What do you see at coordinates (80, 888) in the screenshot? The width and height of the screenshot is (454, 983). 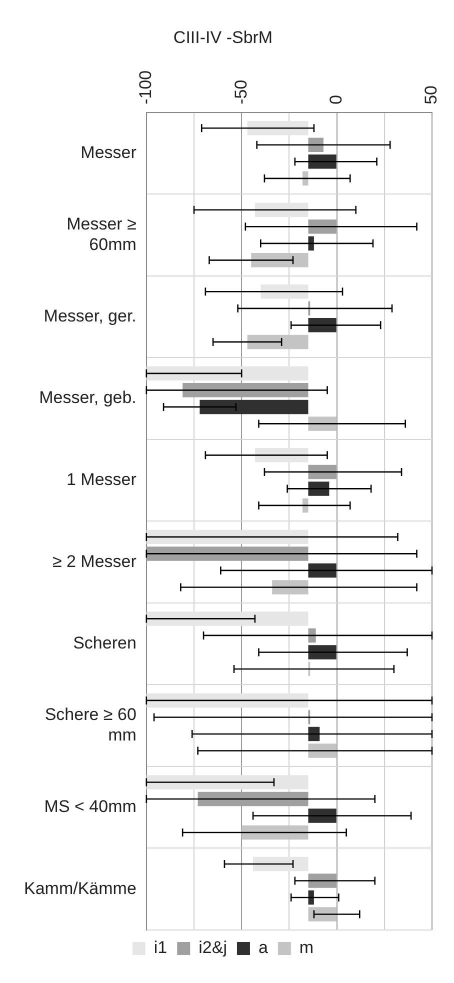 I see `y-tick-label: Kamm/Kämme` at bounding box center [80, 888].